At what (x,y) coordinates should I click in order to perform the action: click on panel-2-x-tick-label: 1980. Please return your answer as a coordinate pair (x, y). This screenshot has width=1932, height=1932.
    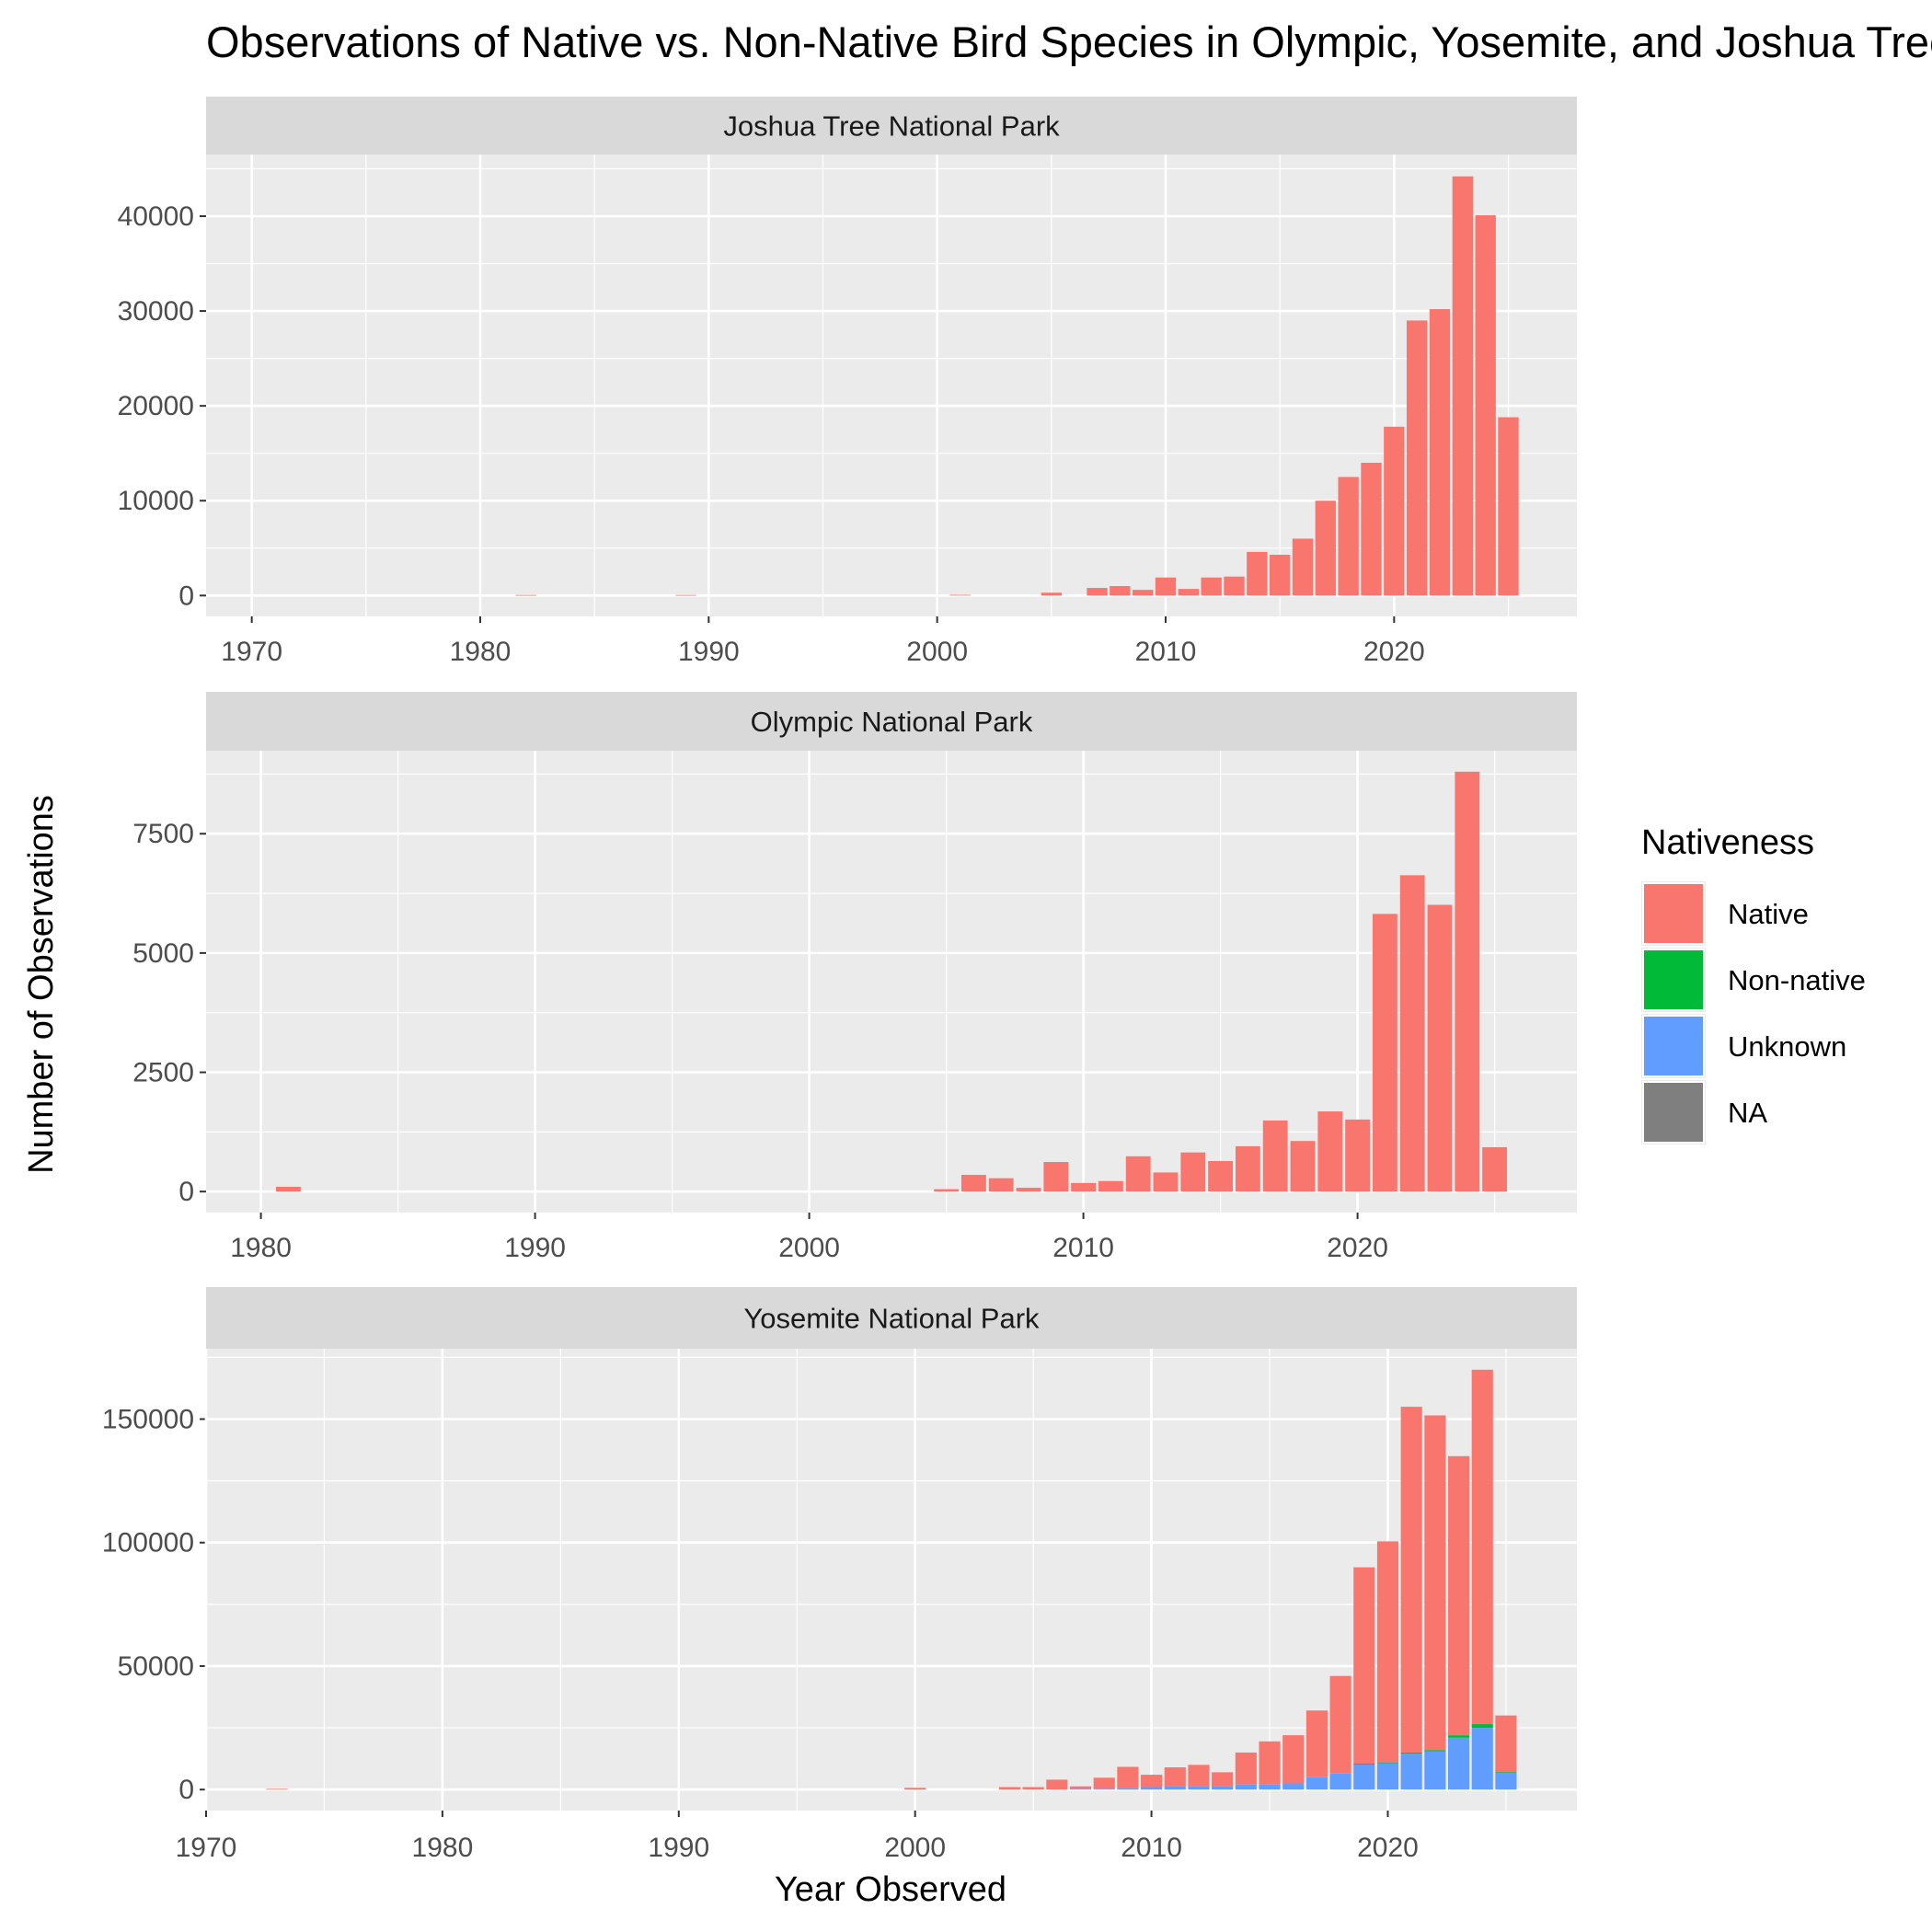
    Looking at the image, I should click on (261, 1248).